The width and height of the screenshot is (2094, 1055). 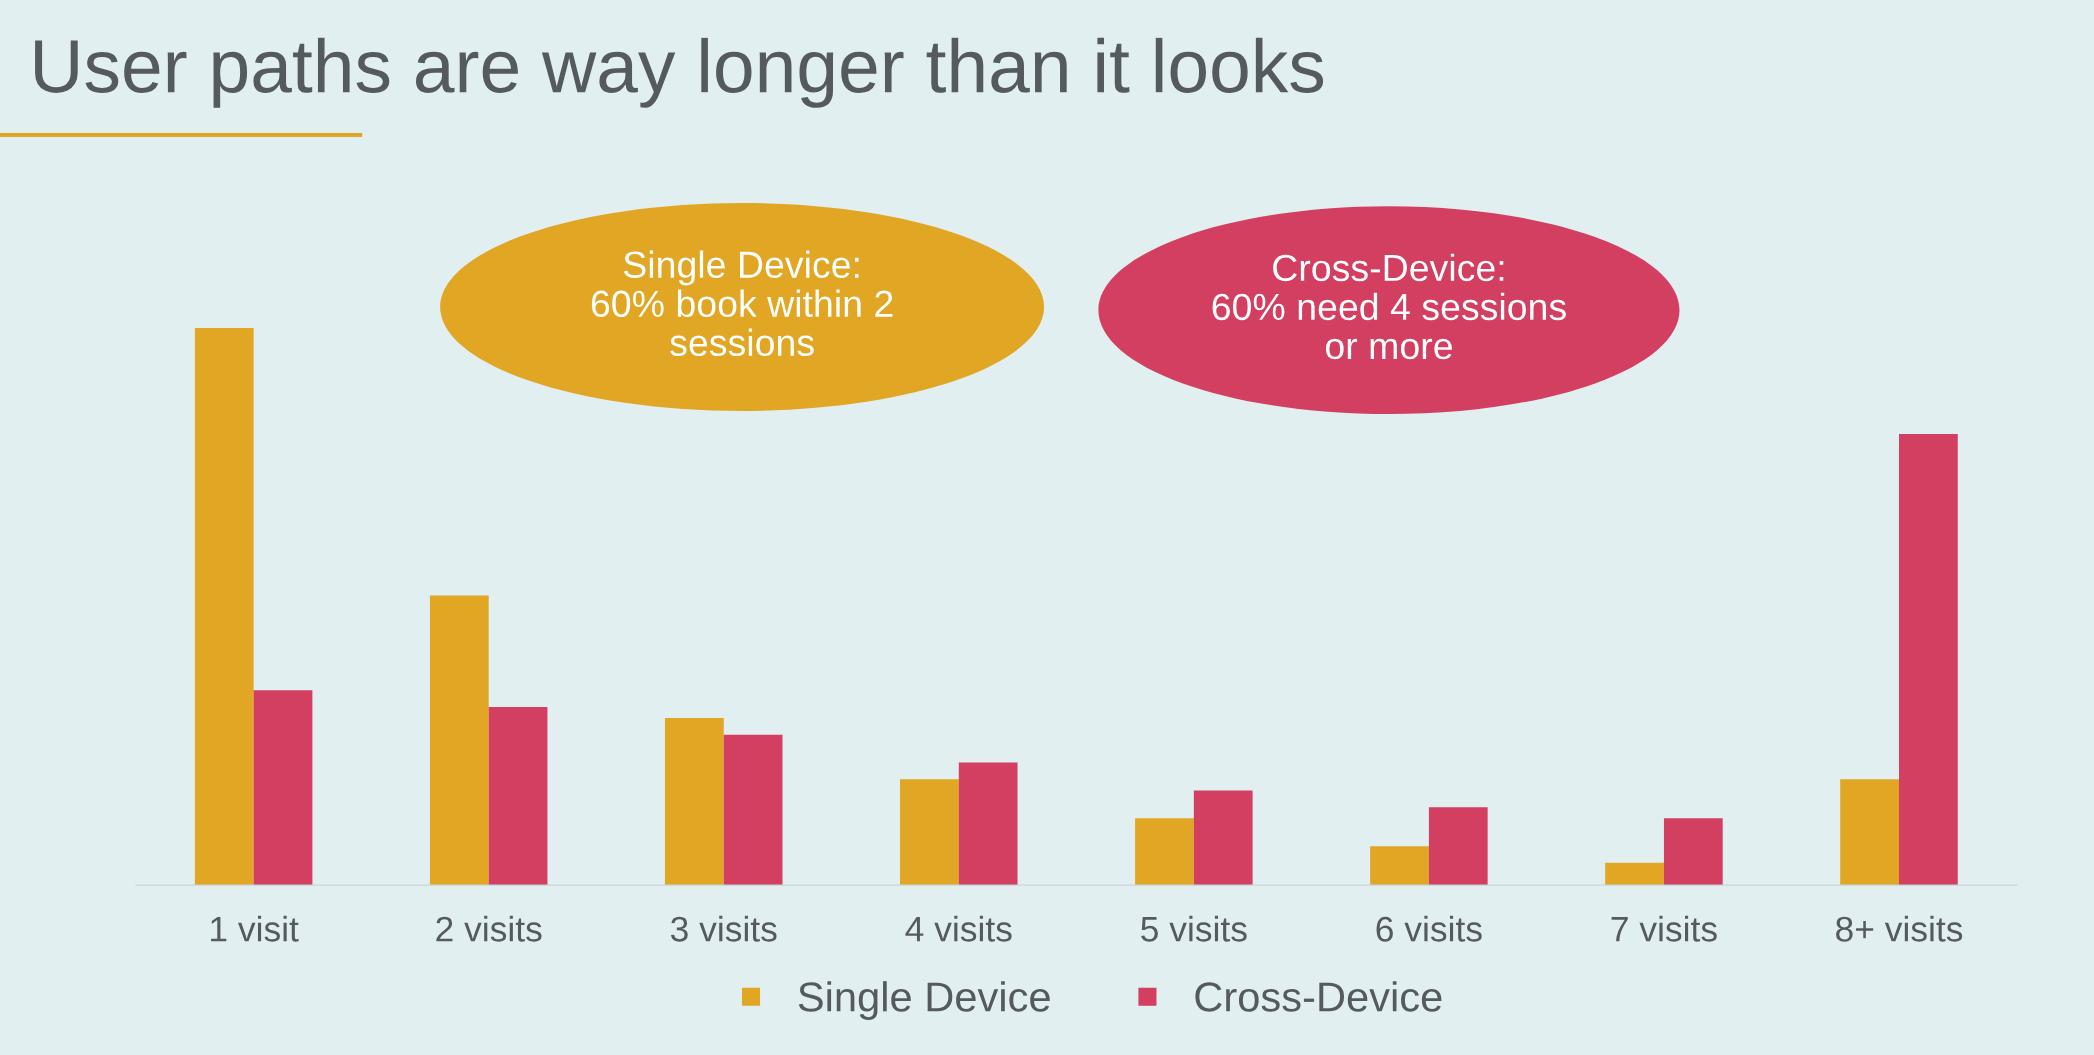 What do you see at coordinates (742, 303) in the screenshot?
I see `annotation: Single Device: 60% book within 2 sessions` at bounding box center [742, 303].